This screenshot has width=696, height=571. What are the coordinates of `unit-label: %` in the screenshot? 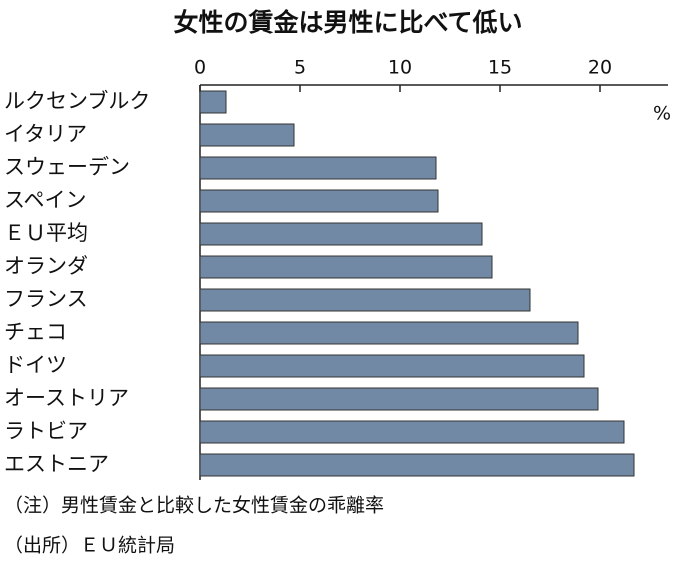 It's located at (662, 114).